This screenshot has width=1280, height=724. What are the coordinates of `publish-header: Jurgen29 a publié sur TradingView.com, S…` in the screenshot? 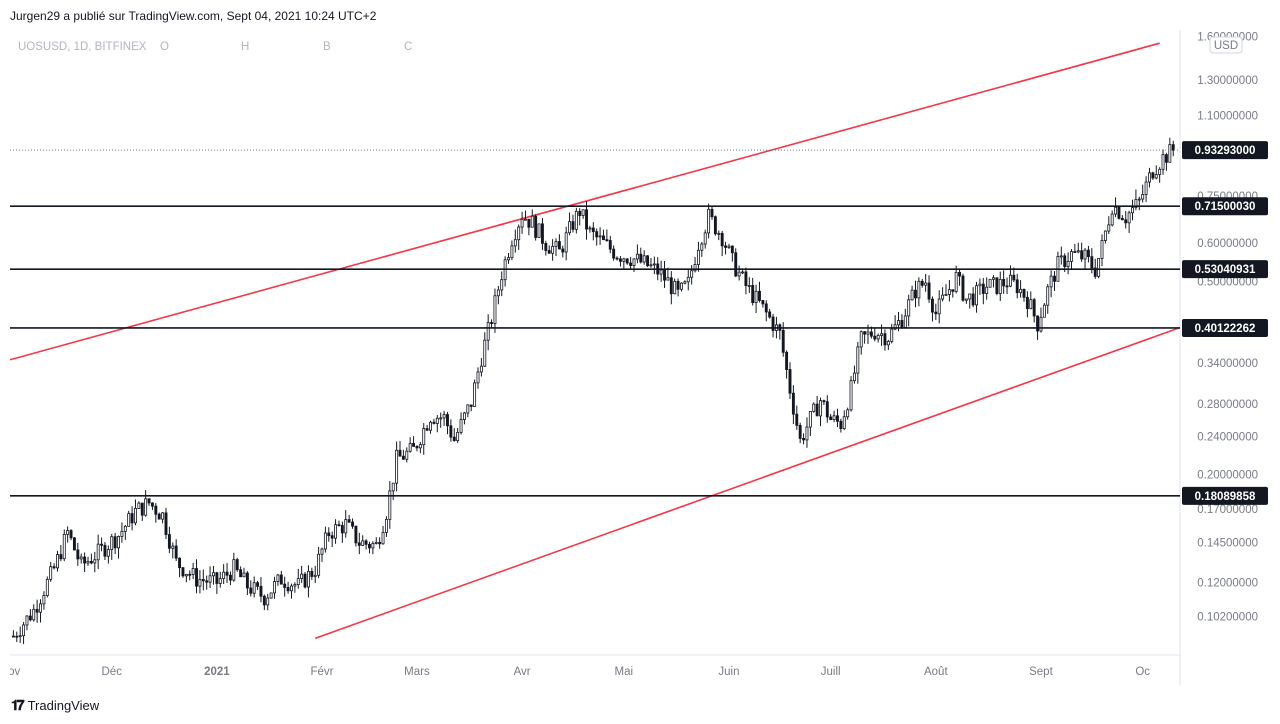 It's located at (193, 16).